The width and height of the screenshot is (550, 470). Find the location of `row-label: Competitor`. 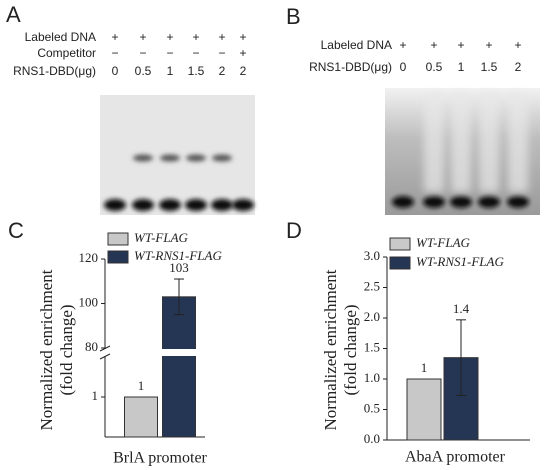

row-label: Competitor is located at coordinates (66, 53).